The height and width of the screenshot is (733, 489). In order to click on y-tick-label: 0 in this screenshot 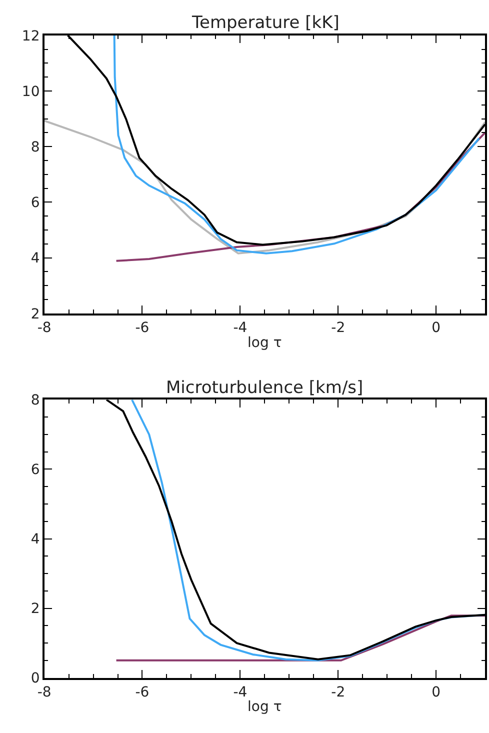, I will do `click(35, 678)`.